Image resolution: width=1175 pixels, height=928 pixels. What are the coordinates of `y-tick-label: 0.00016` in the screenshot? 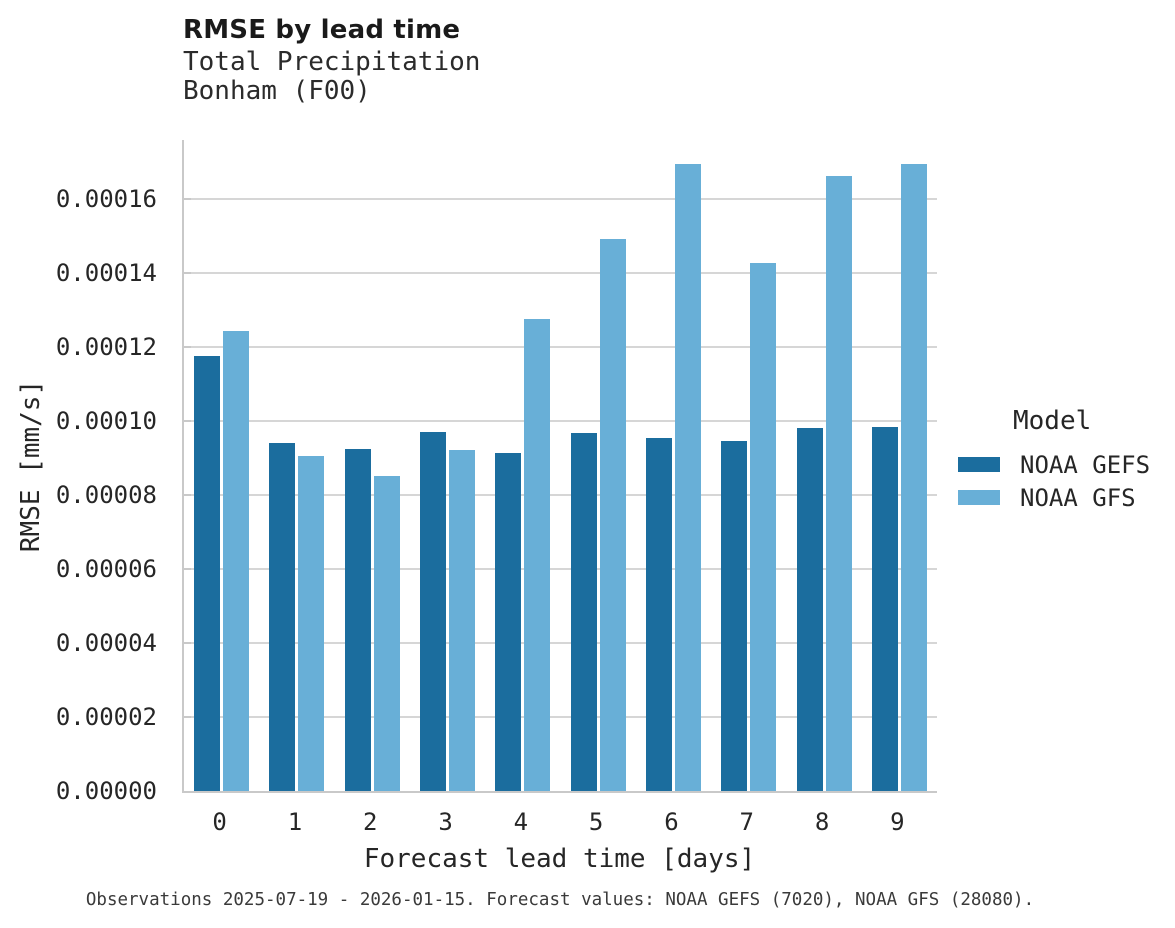 It's located at (106, 198).